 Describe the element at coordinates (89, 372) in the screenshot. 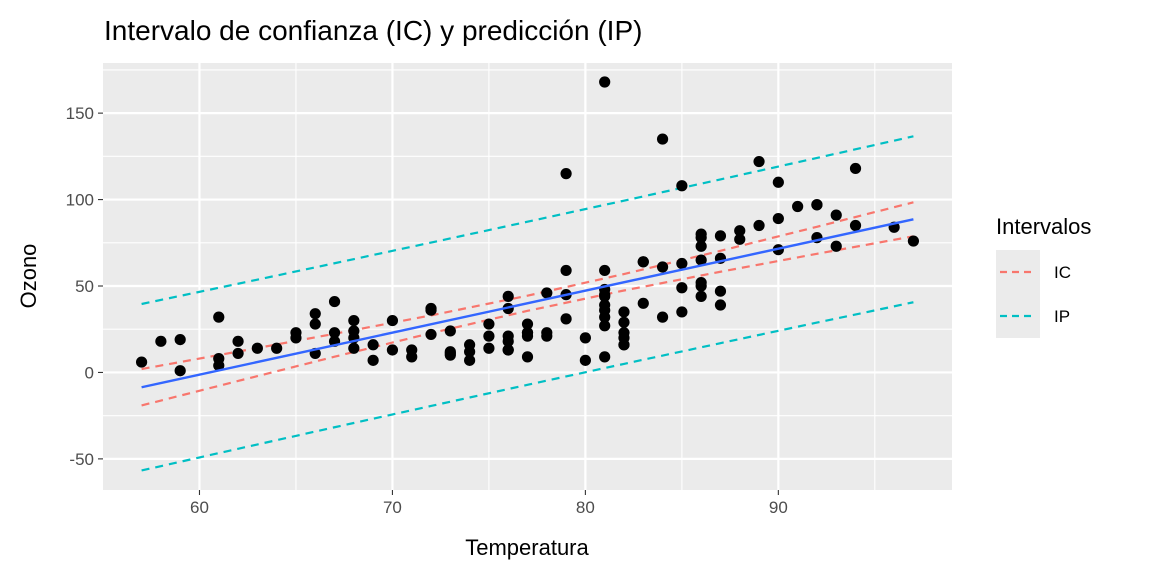

I see `y-tick-label: 0` at that location.